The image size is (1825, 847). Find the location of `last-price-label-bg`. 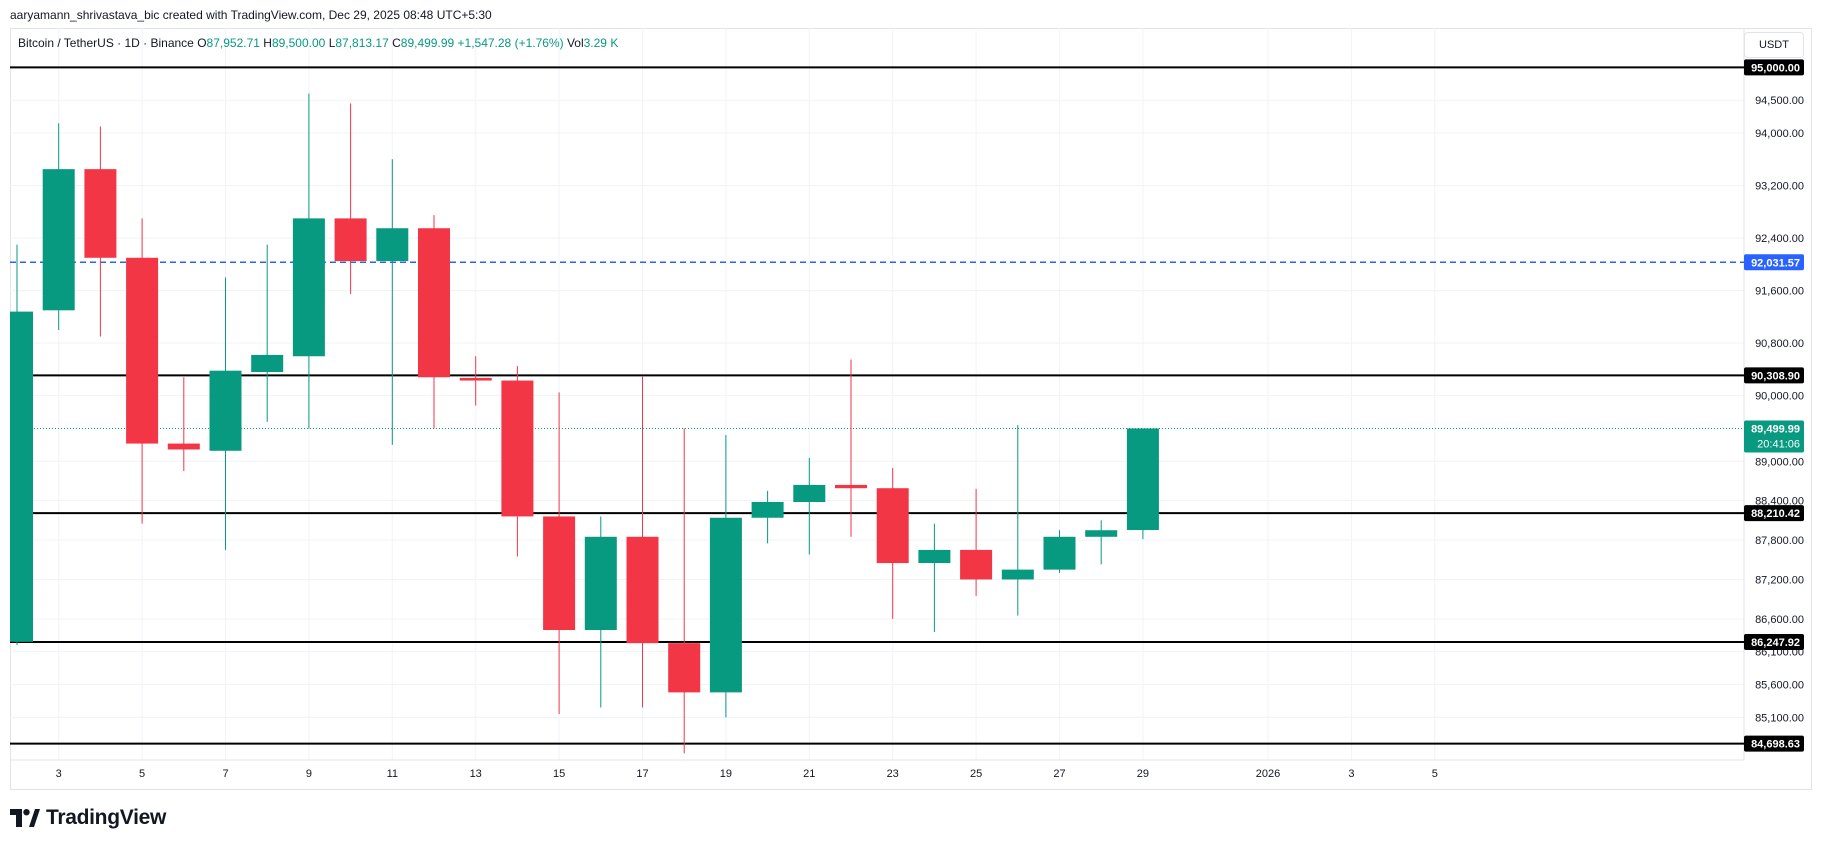

last-price-label-bg is located at coordinates (1774, 436).